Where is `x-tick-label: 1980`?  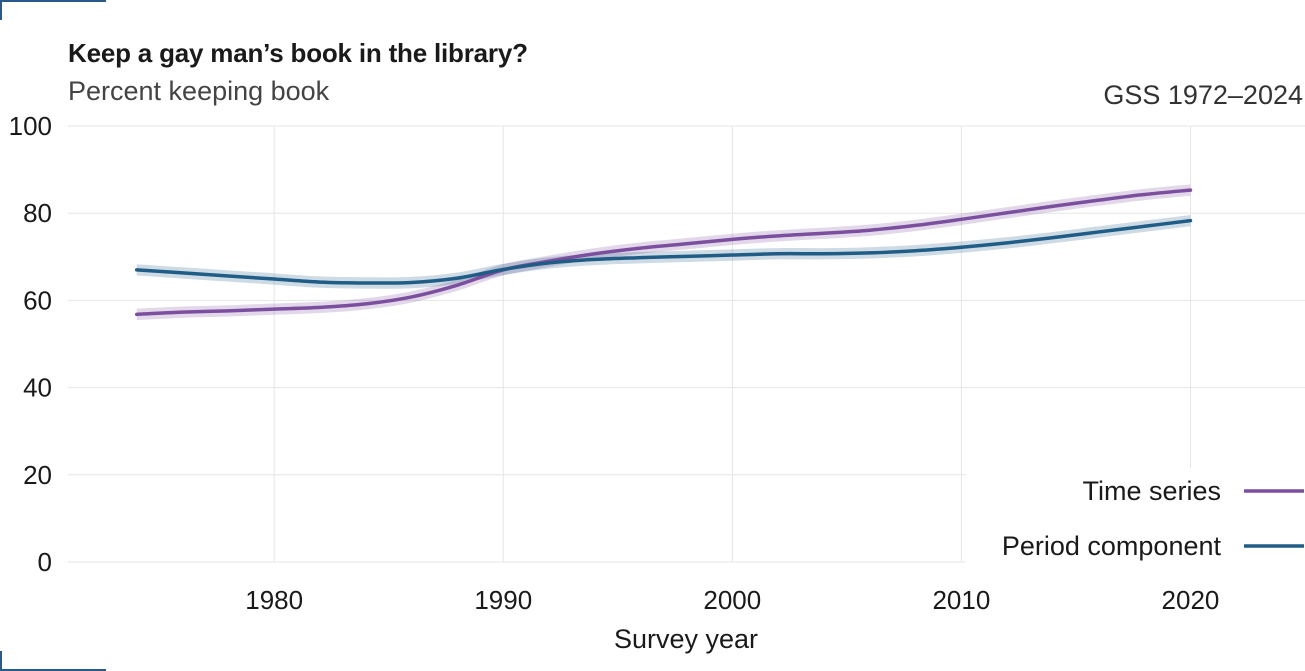 x-tick-label: 1980 is located at coordinates (274, 600).